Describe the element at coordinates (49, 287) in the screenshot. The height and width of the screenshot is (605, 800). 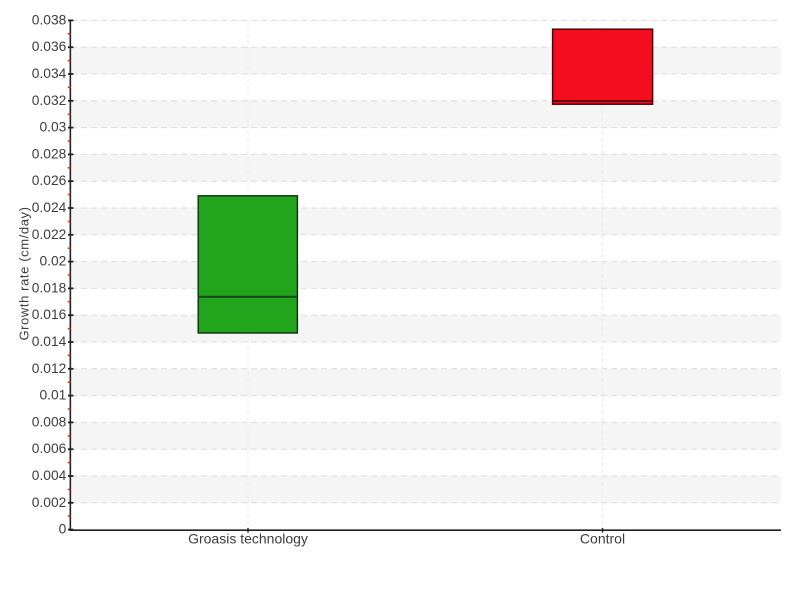
I see `svg-text: 0.018` at that location.